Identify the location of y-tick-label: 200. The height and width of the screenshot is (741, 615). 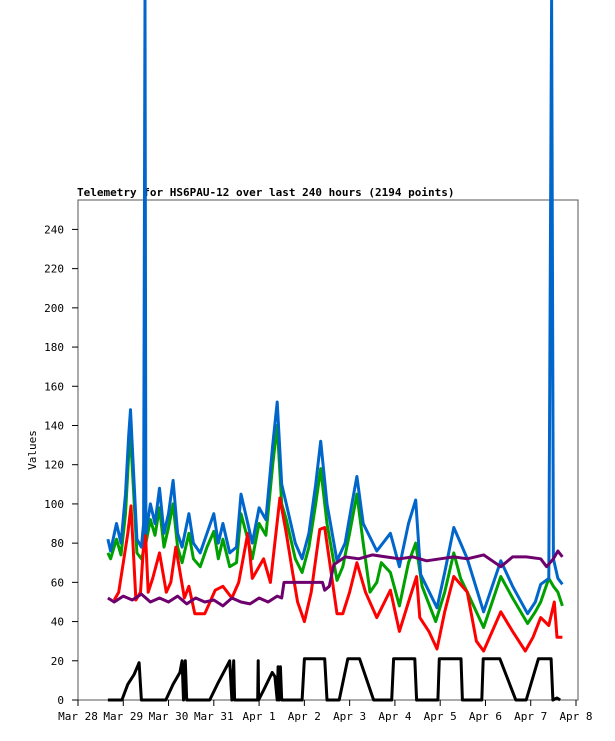
(54, 308).